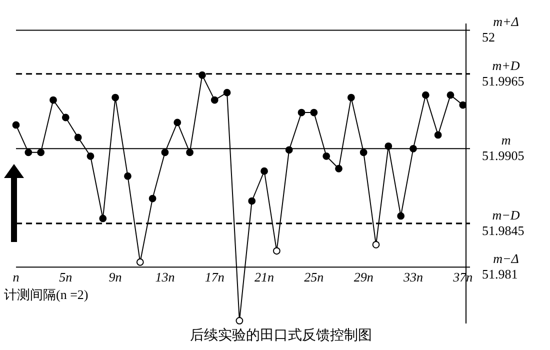 This screenshot has width=550, height=350. I want to click on x-tick-label: 25n, so click(314, 276).